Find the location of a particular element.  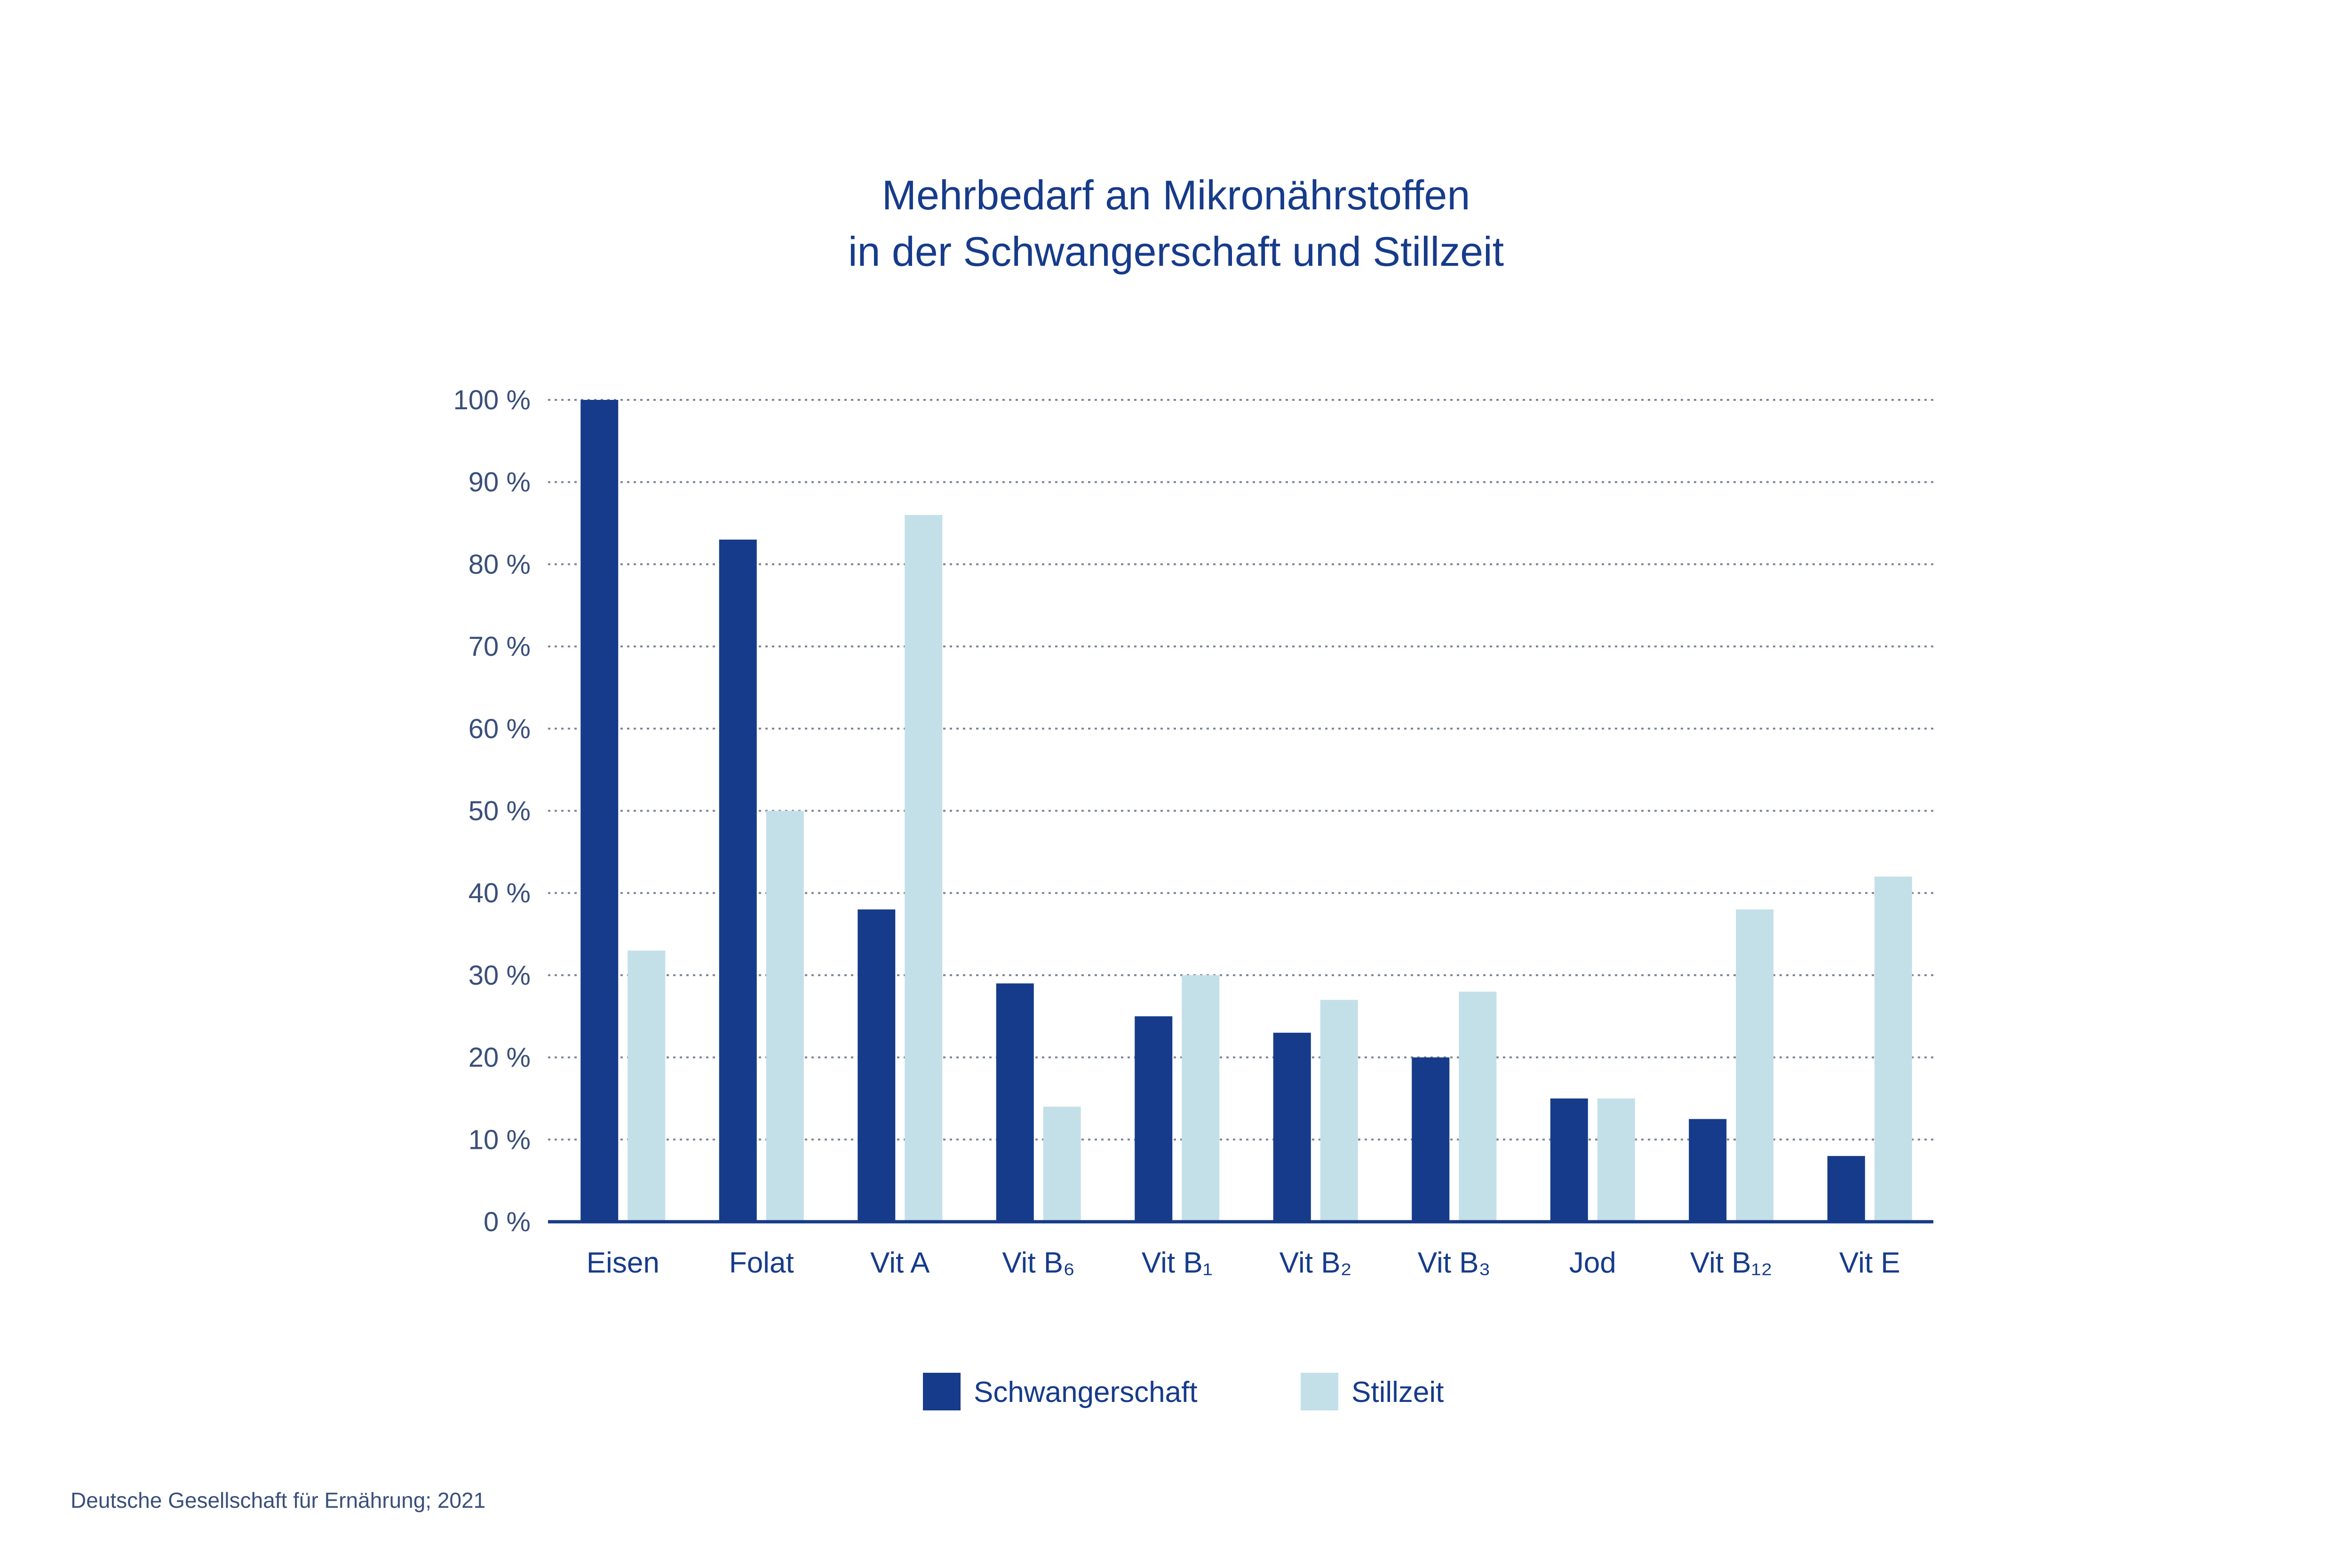

y-tick-label: 30 % is located at coordinates (500, 975).